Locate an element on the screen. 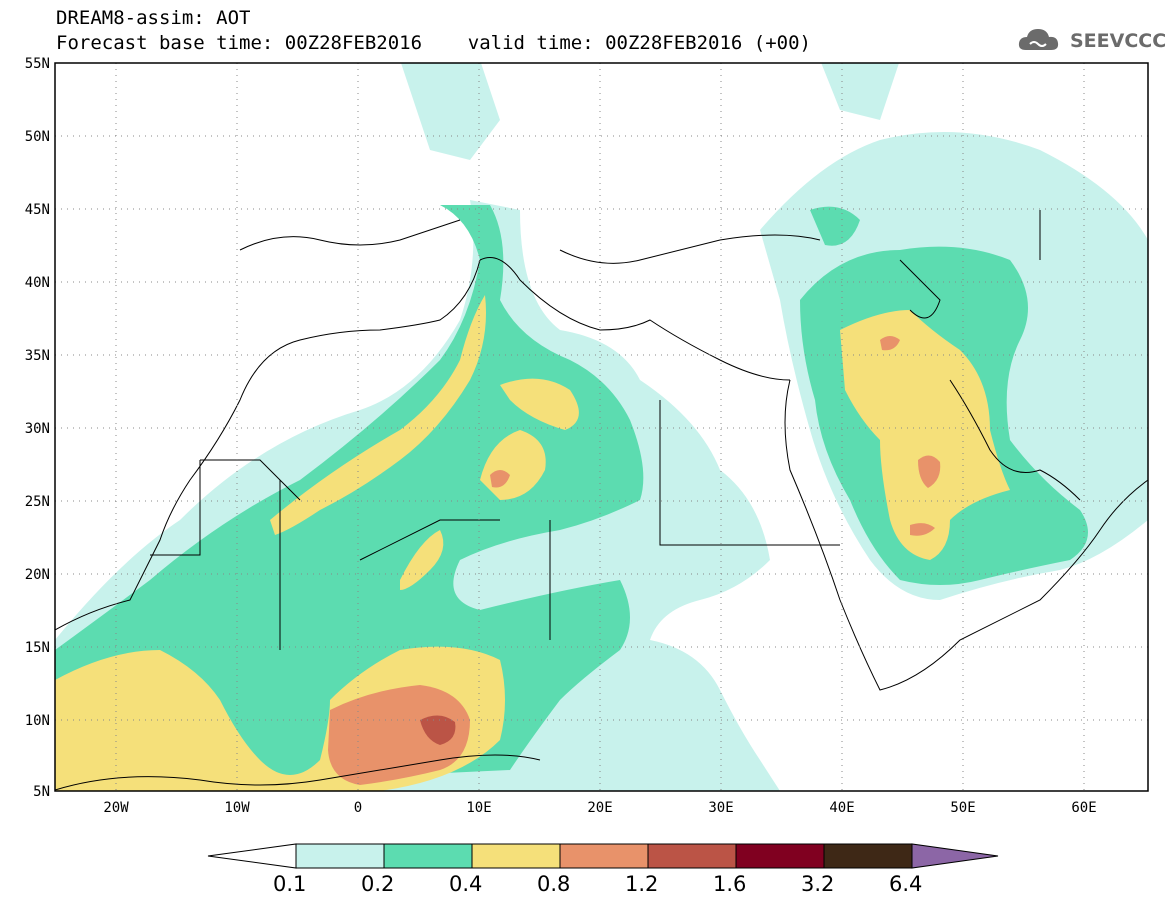 Image resolution: width=1165 pixels, height=905 pixels. cloud-logo-icon is located at coordinates (1038, 39).